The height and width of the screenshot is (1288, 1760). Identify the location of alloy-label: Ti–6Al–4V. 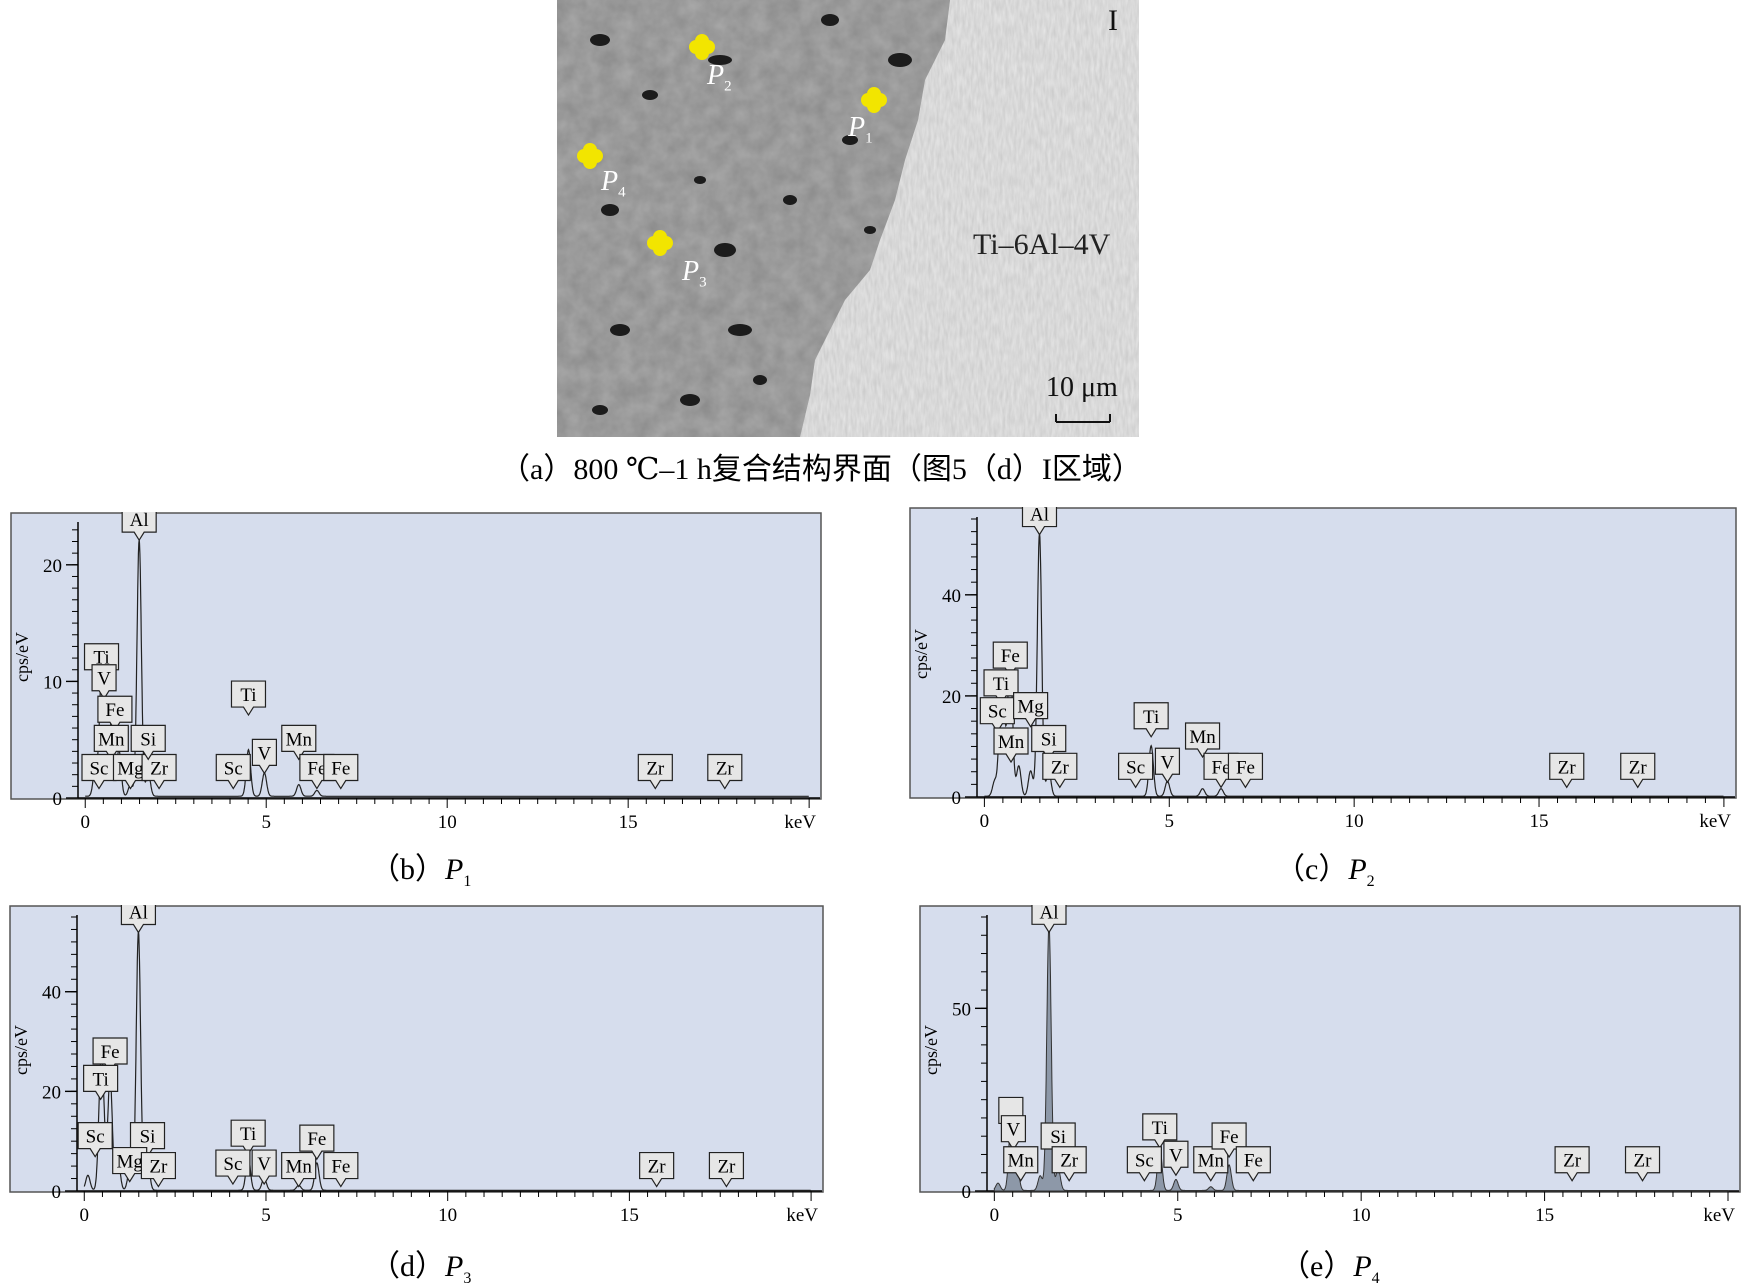
(1042, 244).